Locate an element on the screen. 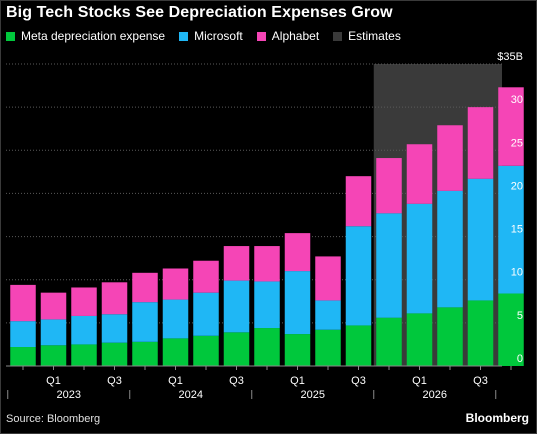 This screenshot has width=537, height=434. legend-label-estimates: Estimates is located at coordinates (374, 36).